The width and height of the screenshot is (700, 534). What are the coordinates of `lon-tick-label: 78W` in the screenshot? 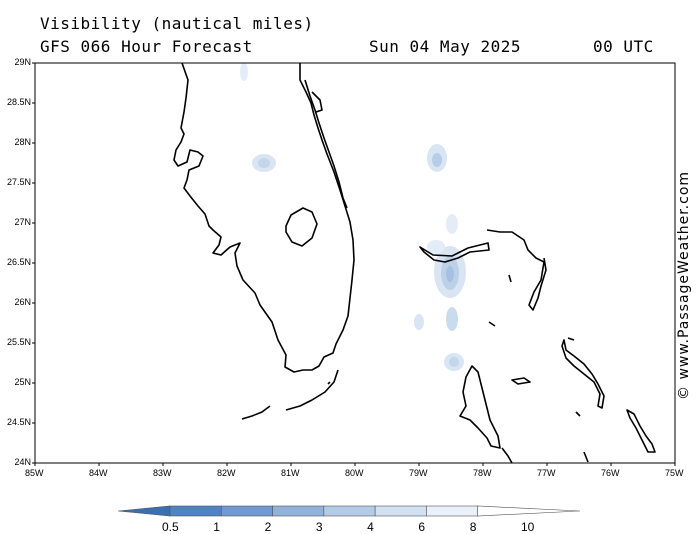 It's located at (482, 473).